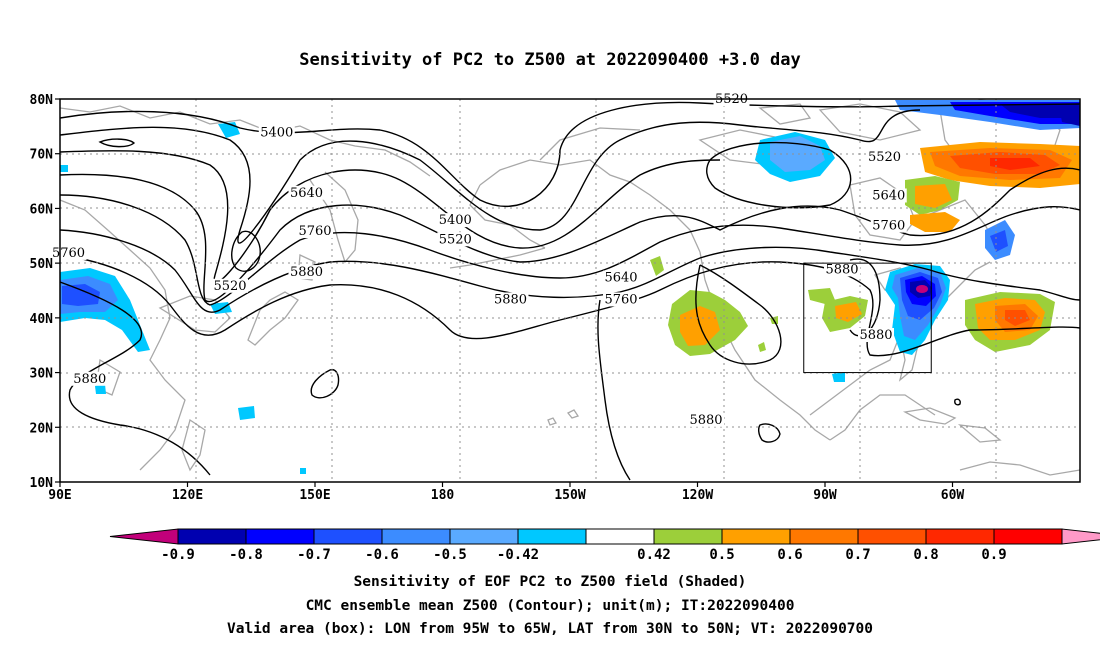 This screenshot has width=1100, height=650. What do you see at coordinates (867, 318) in the screenshot?
I see `valid-area-box` at bounding box center [867, 318].